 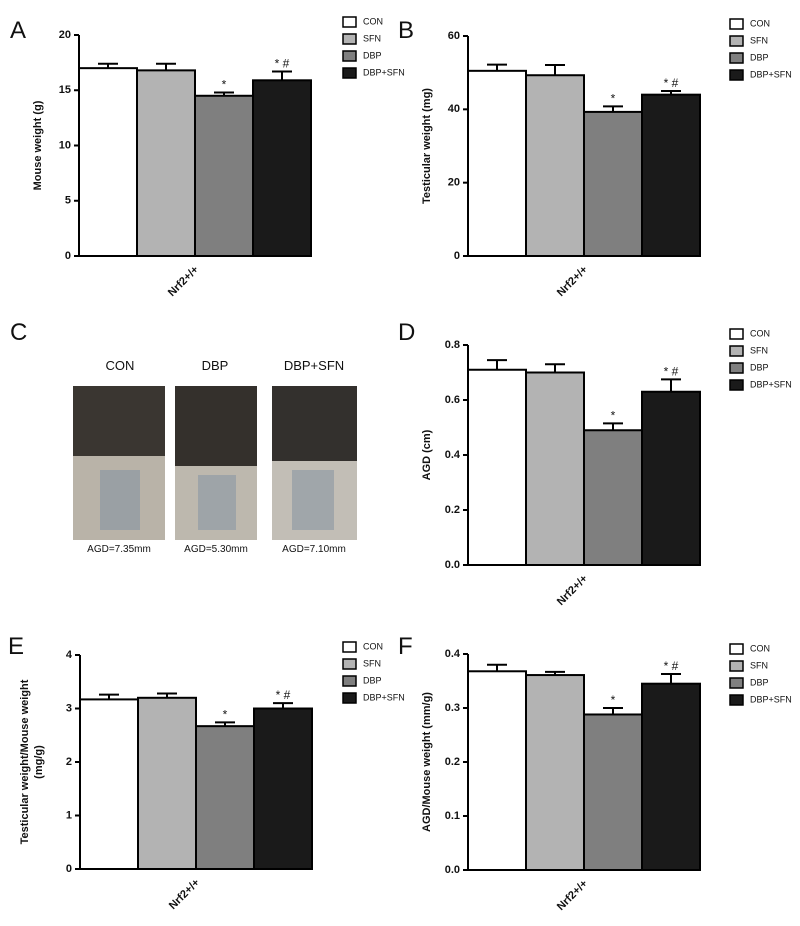 I want to click on y-tick-label: 1, so click(x=69, y=815).